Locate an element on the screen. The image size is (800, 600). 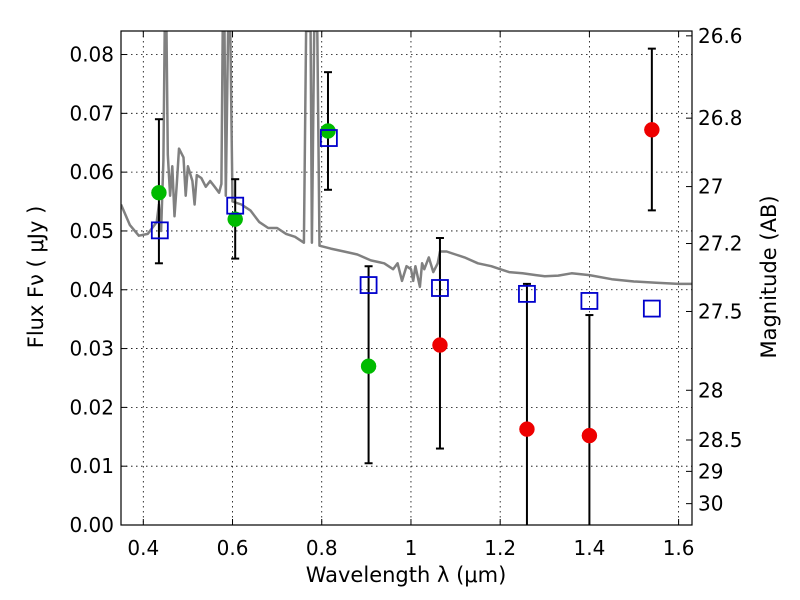
x-axis-label: Wavelength λ (μm) is located at coordinates (406, 575).